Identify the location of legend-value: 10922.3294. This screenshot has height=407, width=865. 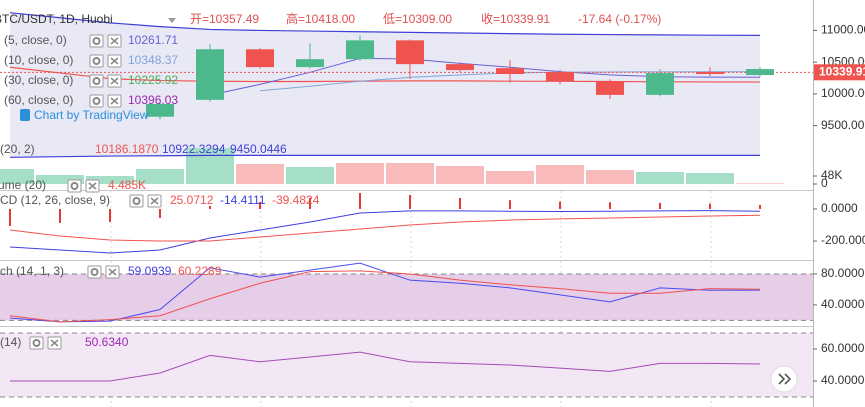
(194, 149).